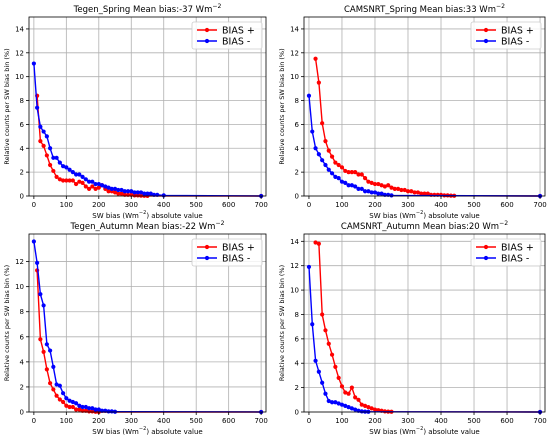 This screenshot has width=550, height=437. I want to click on chart-title: Tegen_Autumn Mean bias:-22 Wm−2, so click(147, 226).